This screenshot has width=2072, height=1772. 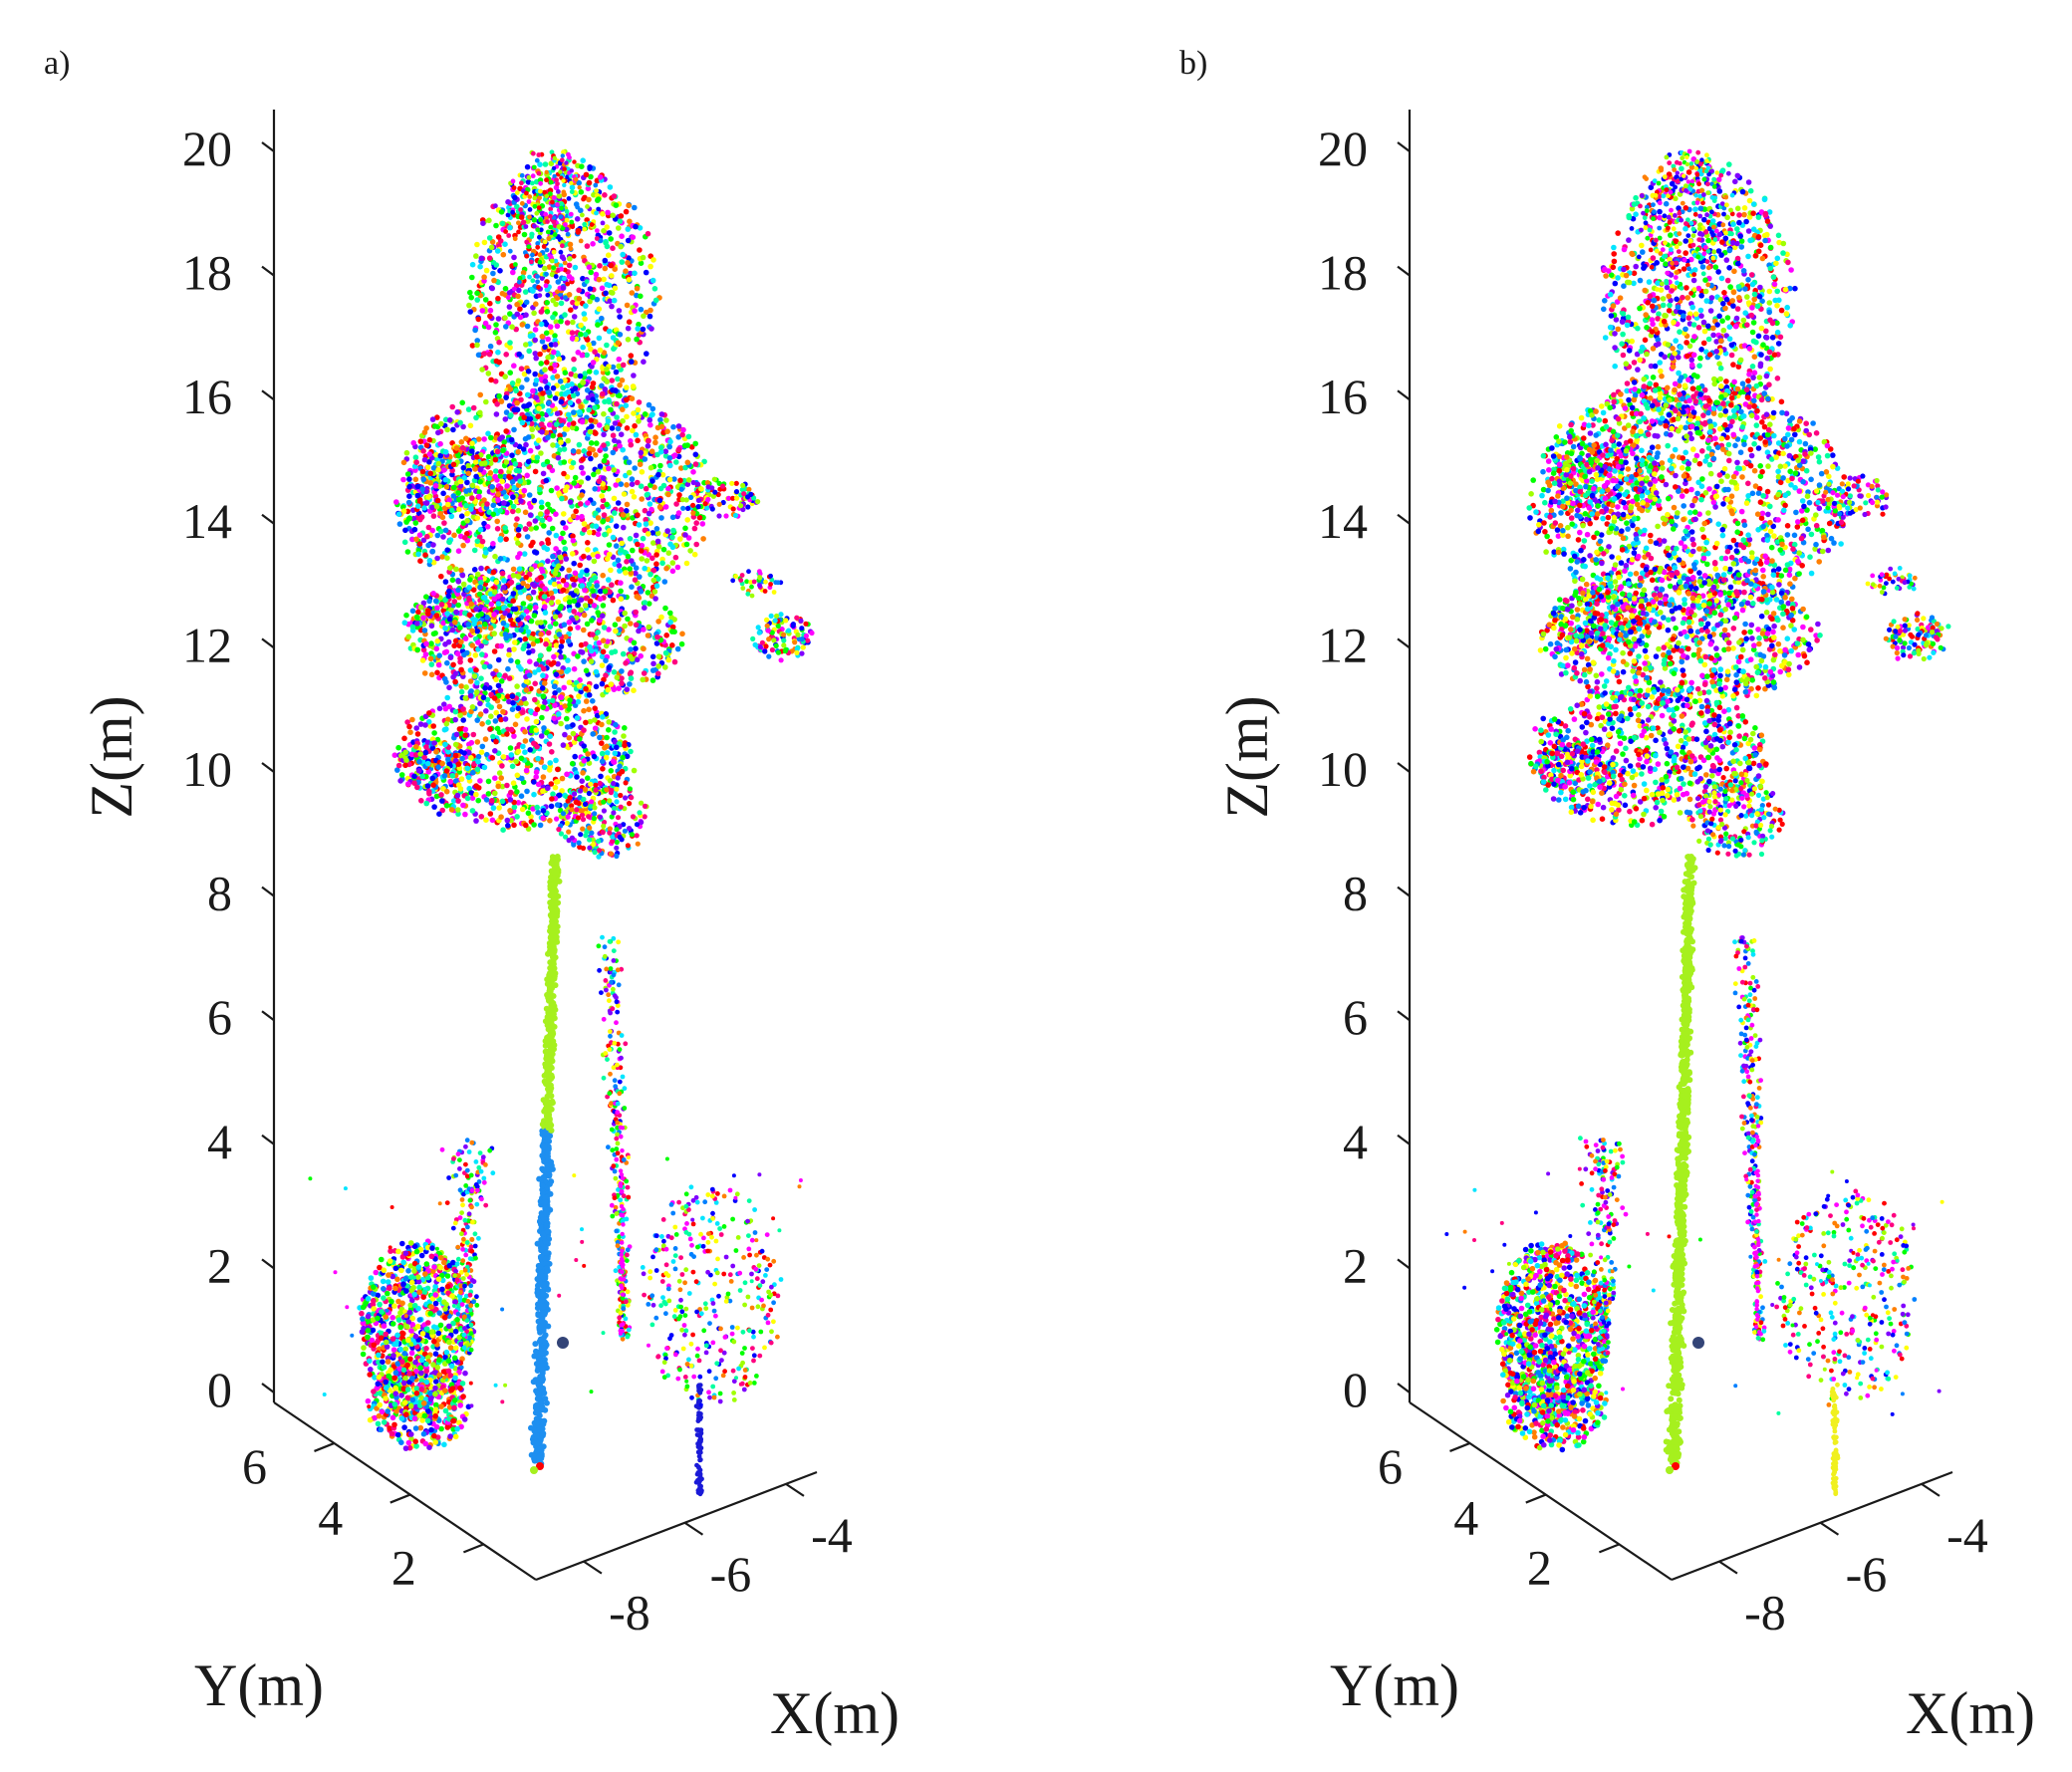 What do you see at coordinates (254, 1466) in the screenshot?
I see `y-tick-label: 6` at bounding box center [254, 1466].